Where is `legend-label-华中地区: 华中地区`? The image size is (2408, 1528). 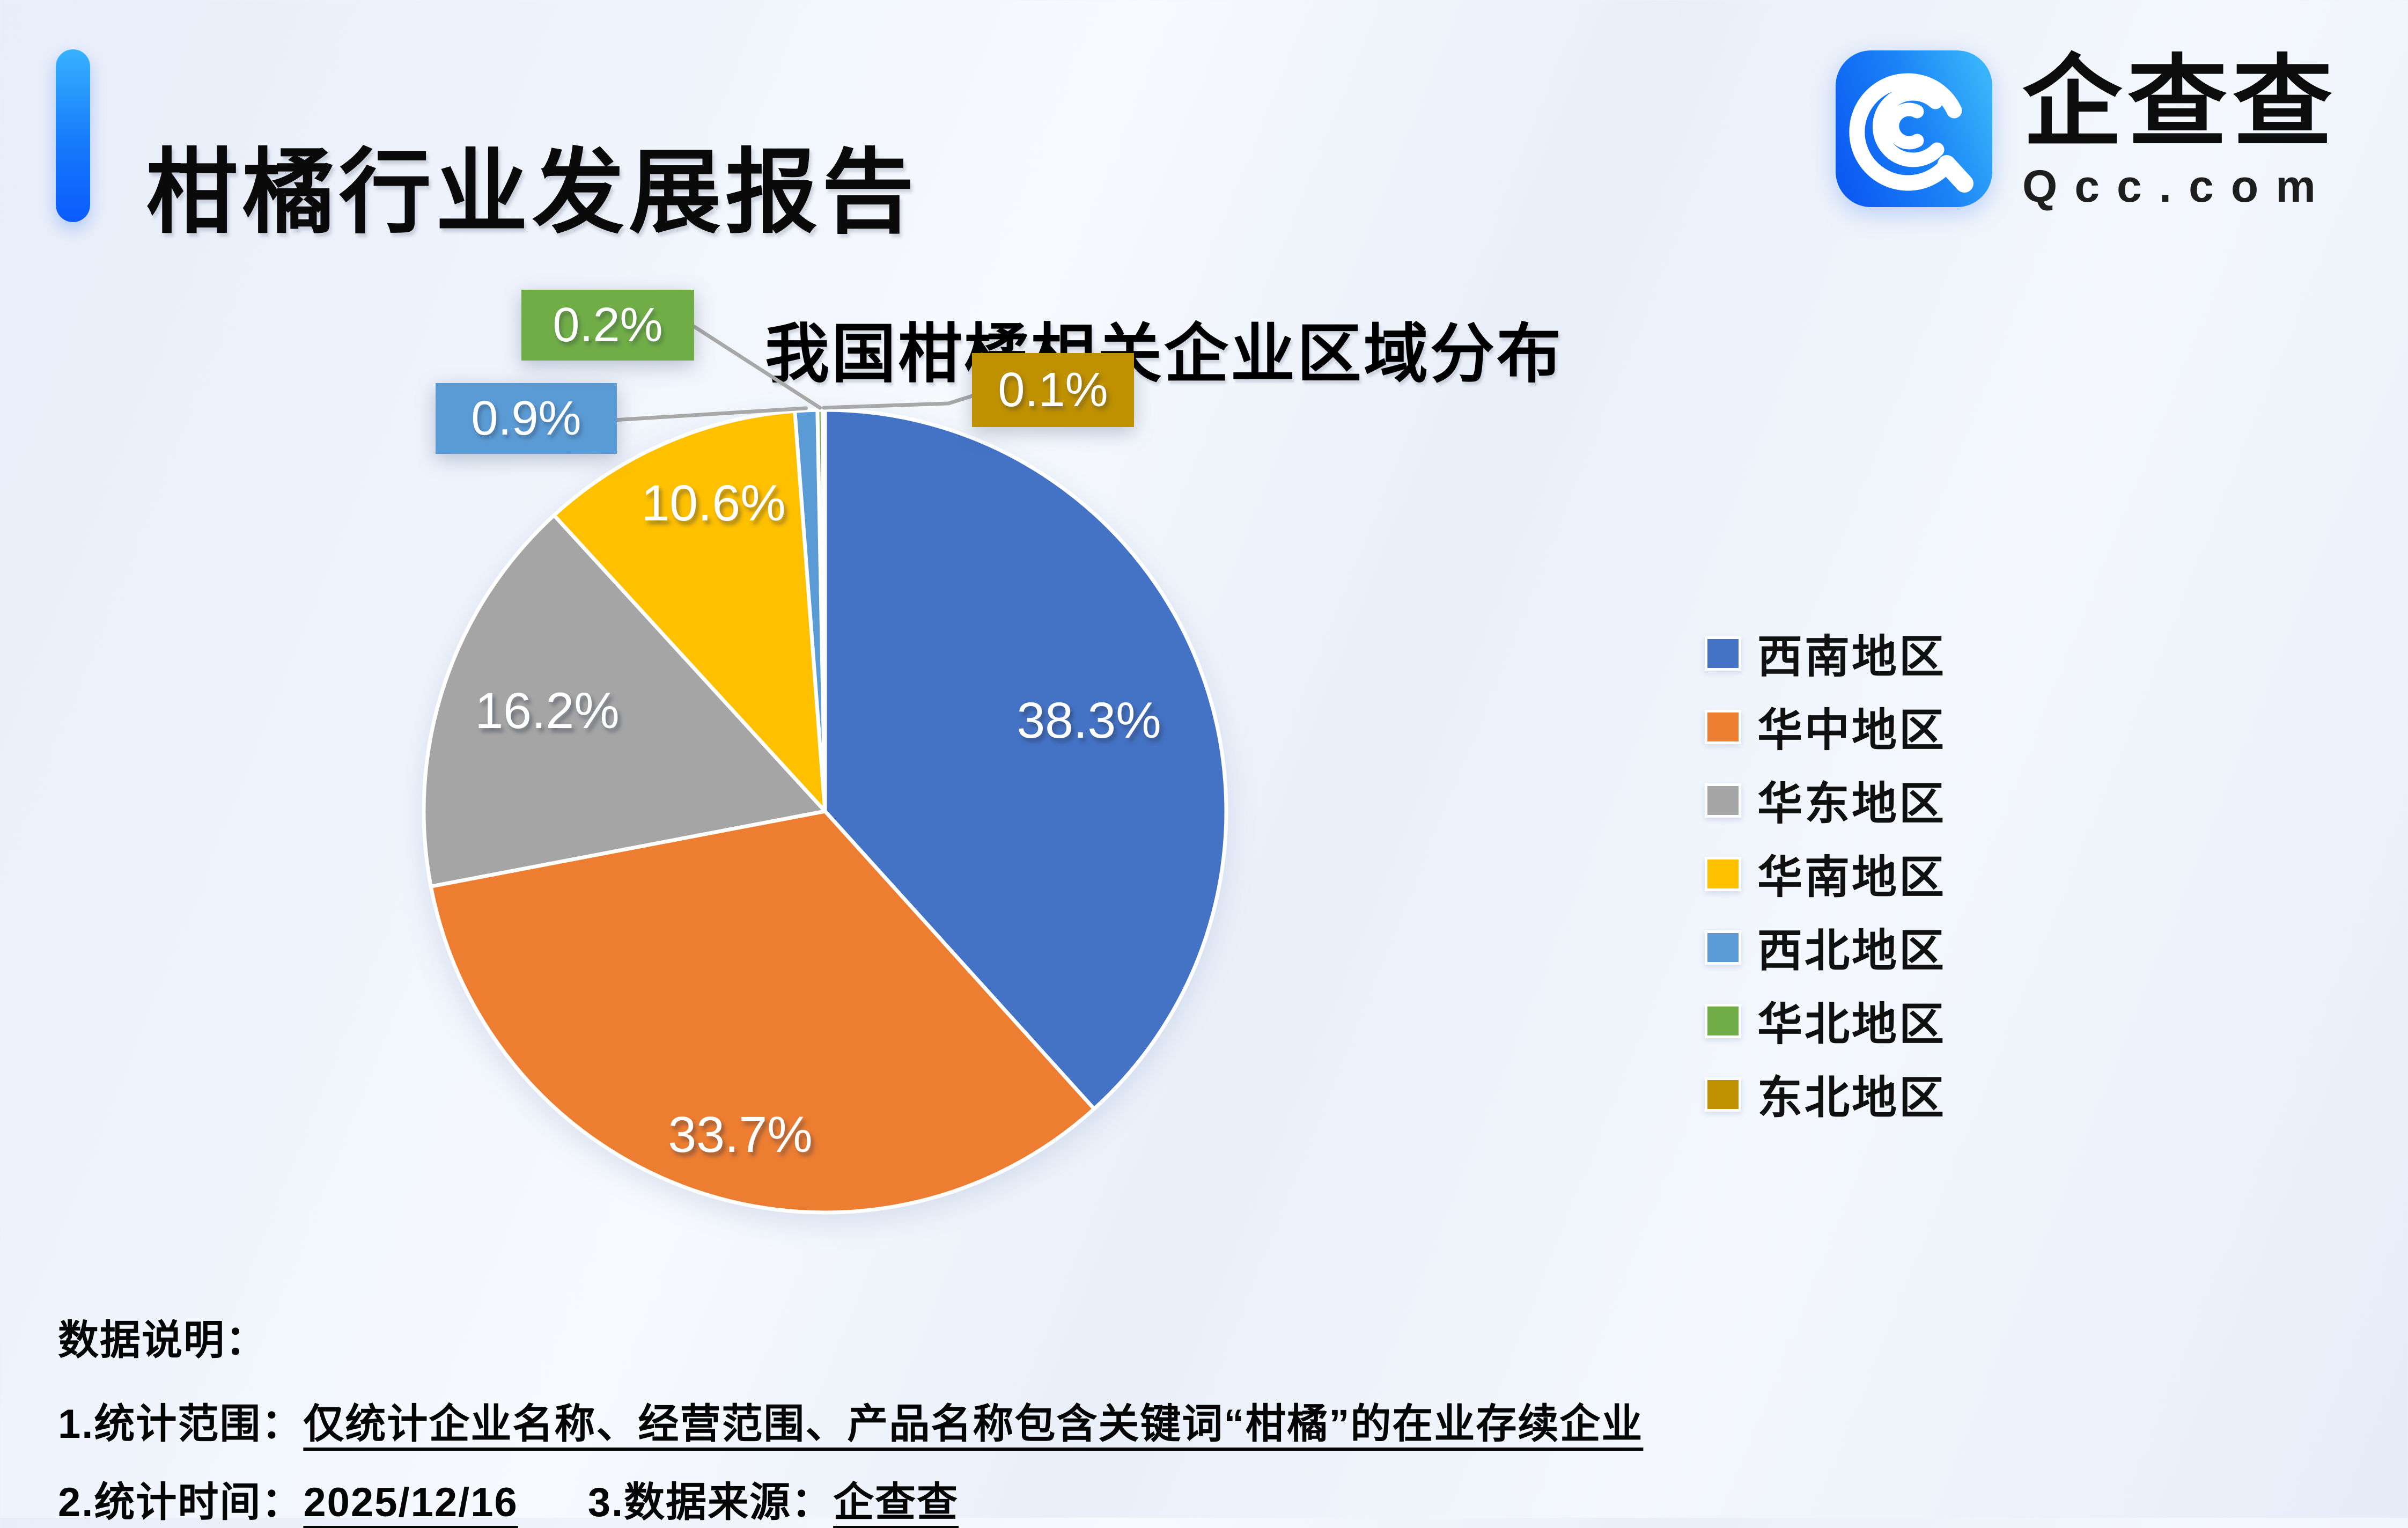 legend-label-华中地区: 华中地区 is located at coordinates (1852, 730).